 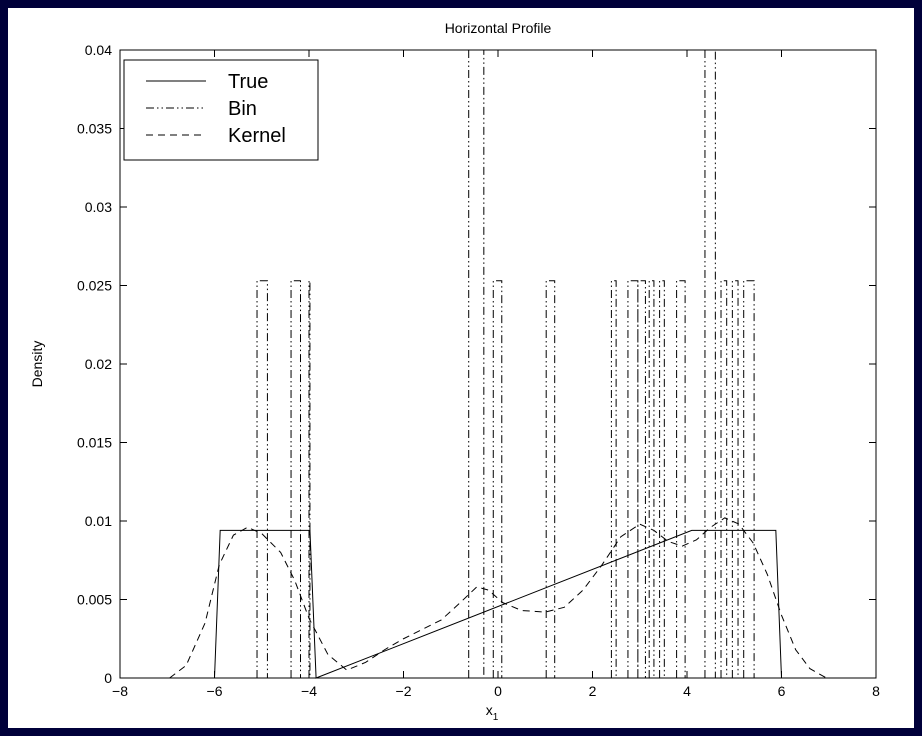 I want to click on x-axis-label-subscript: 1, so click(x=496, y=717).